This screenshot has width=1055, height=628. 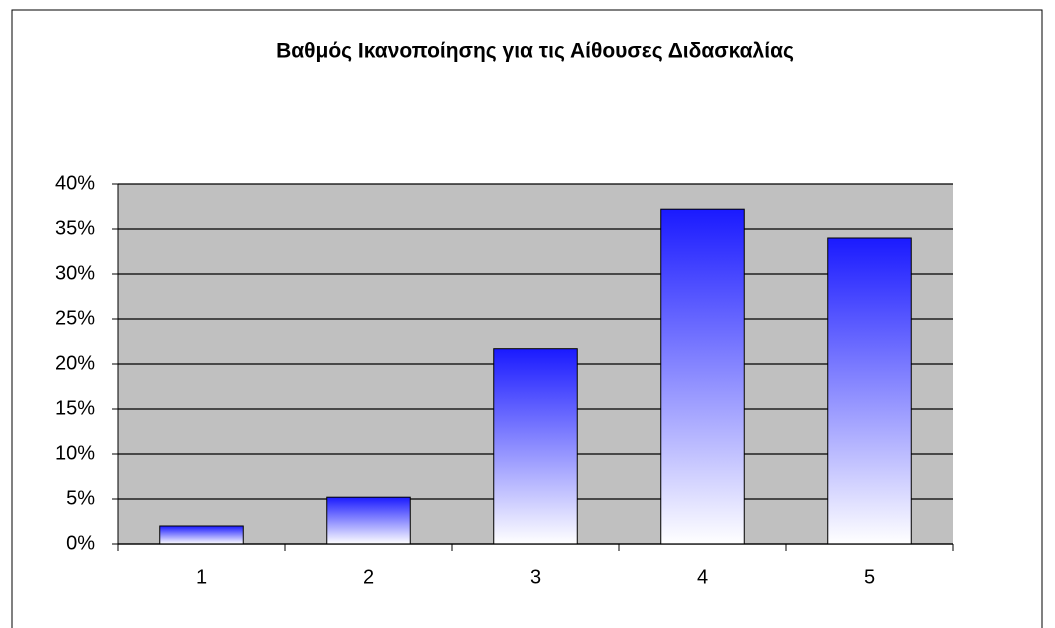 I want to click on y-tick-label: 10%, so click(x=75, y=453).